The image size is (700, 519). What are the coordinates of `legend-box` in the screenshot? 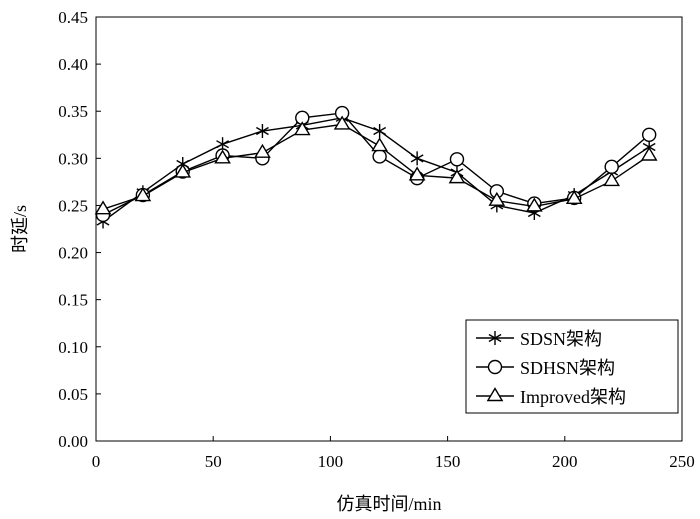 It's located at (572, 366).